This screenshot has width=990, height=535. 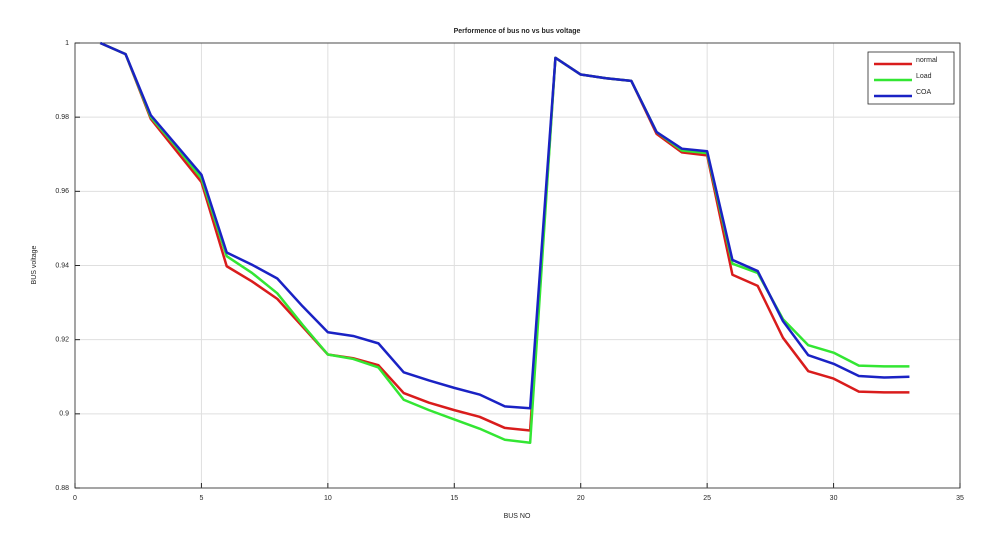 I want to click on y-tick-label: 0.98, so click(x=62, y=117).